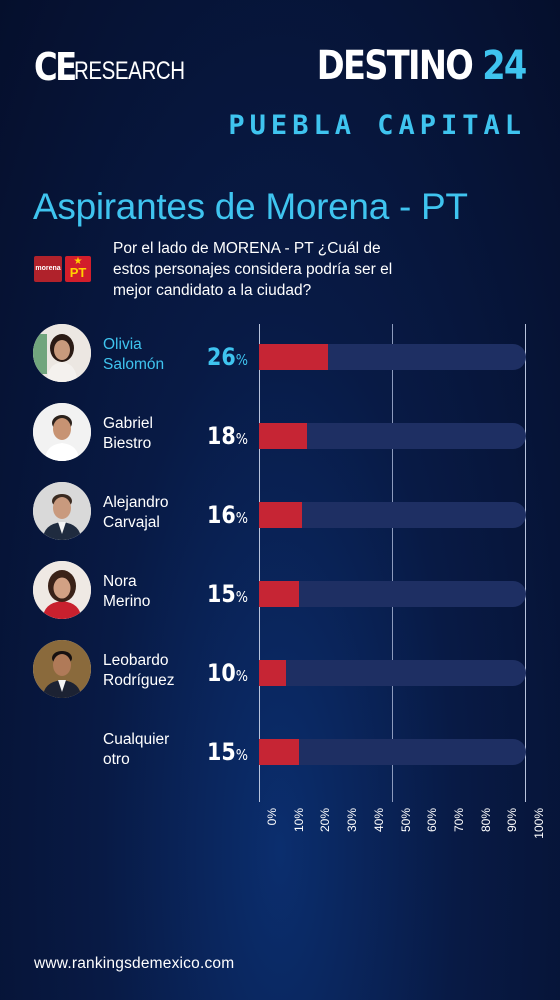 This screenshot has width=560, height=1000. Describe the element at coordinates (272, 817) in the screenshot. I see `tick-label: 0%` at that location.